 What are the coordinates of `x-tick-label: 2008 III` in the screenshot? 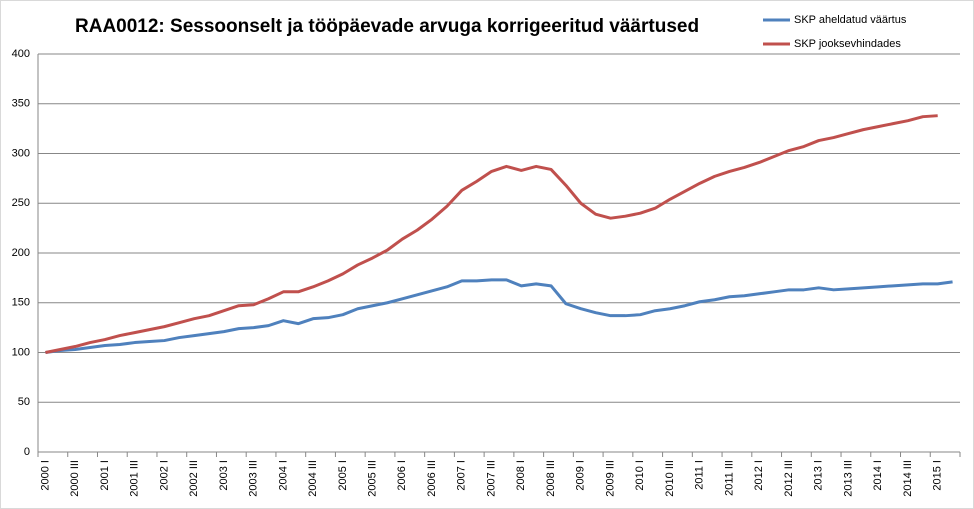 It's located at (551, 478).